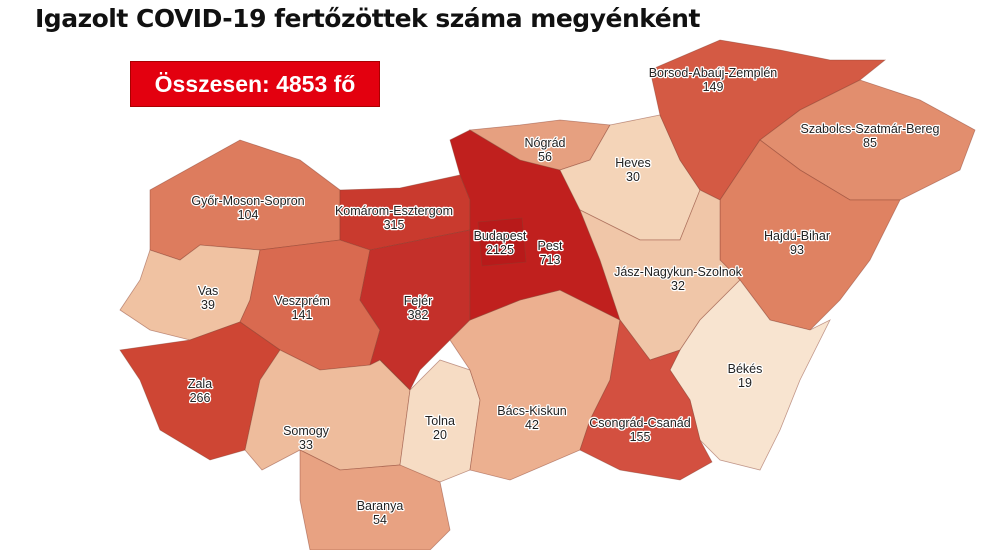  What do you see at coordinates (500, 236) in the screenshot?
I see `county-name: Budapest` at bounding box center [500, 236].